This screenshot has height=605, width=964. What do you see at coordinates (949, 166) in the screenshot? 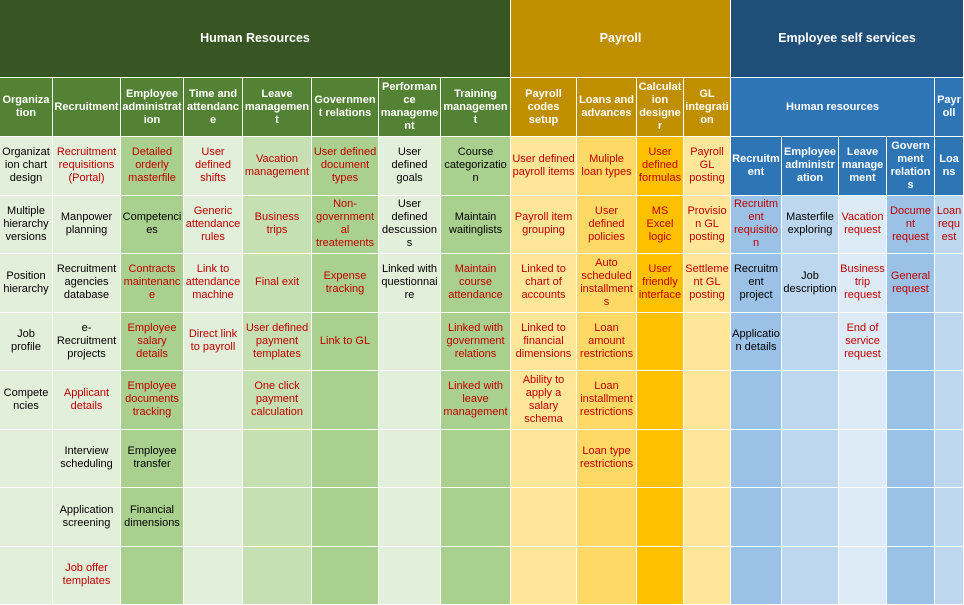
I see `column-header: Loans` at bounding box center [949, 166].